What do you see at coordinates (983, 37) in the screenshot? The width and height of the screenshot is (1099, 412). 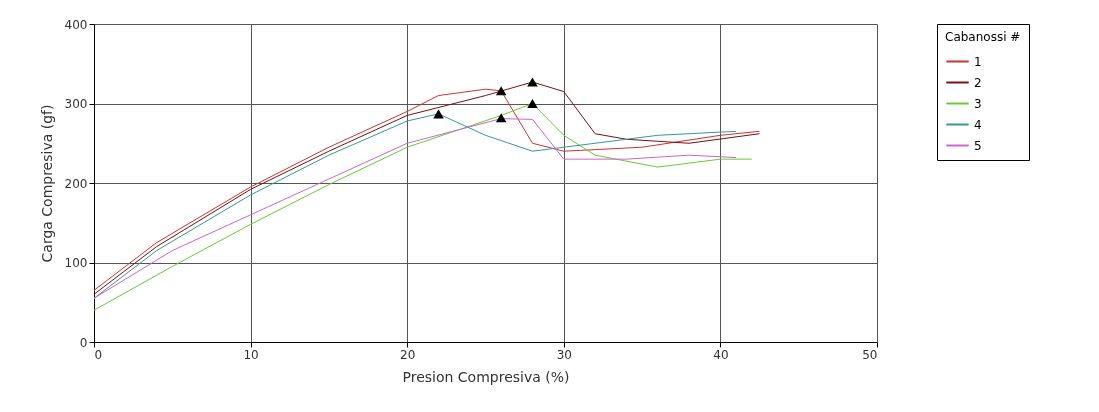 I see `legend-title: Cabanossi #` at bounding box center [983, 37].